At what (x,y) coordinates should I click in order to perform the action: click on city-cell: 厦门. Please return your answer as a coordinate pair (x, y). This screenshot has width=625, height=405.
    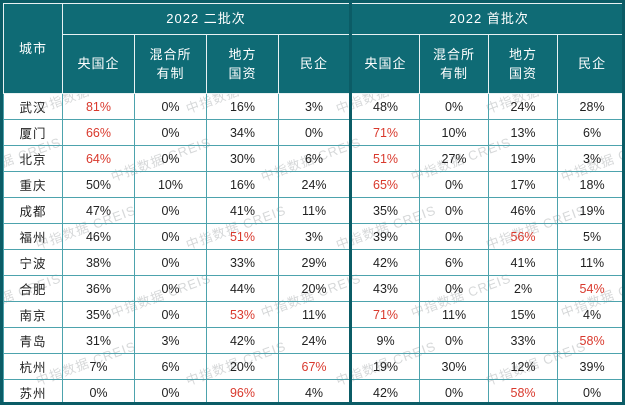
    Looking at the image, I should click on (33, 132).